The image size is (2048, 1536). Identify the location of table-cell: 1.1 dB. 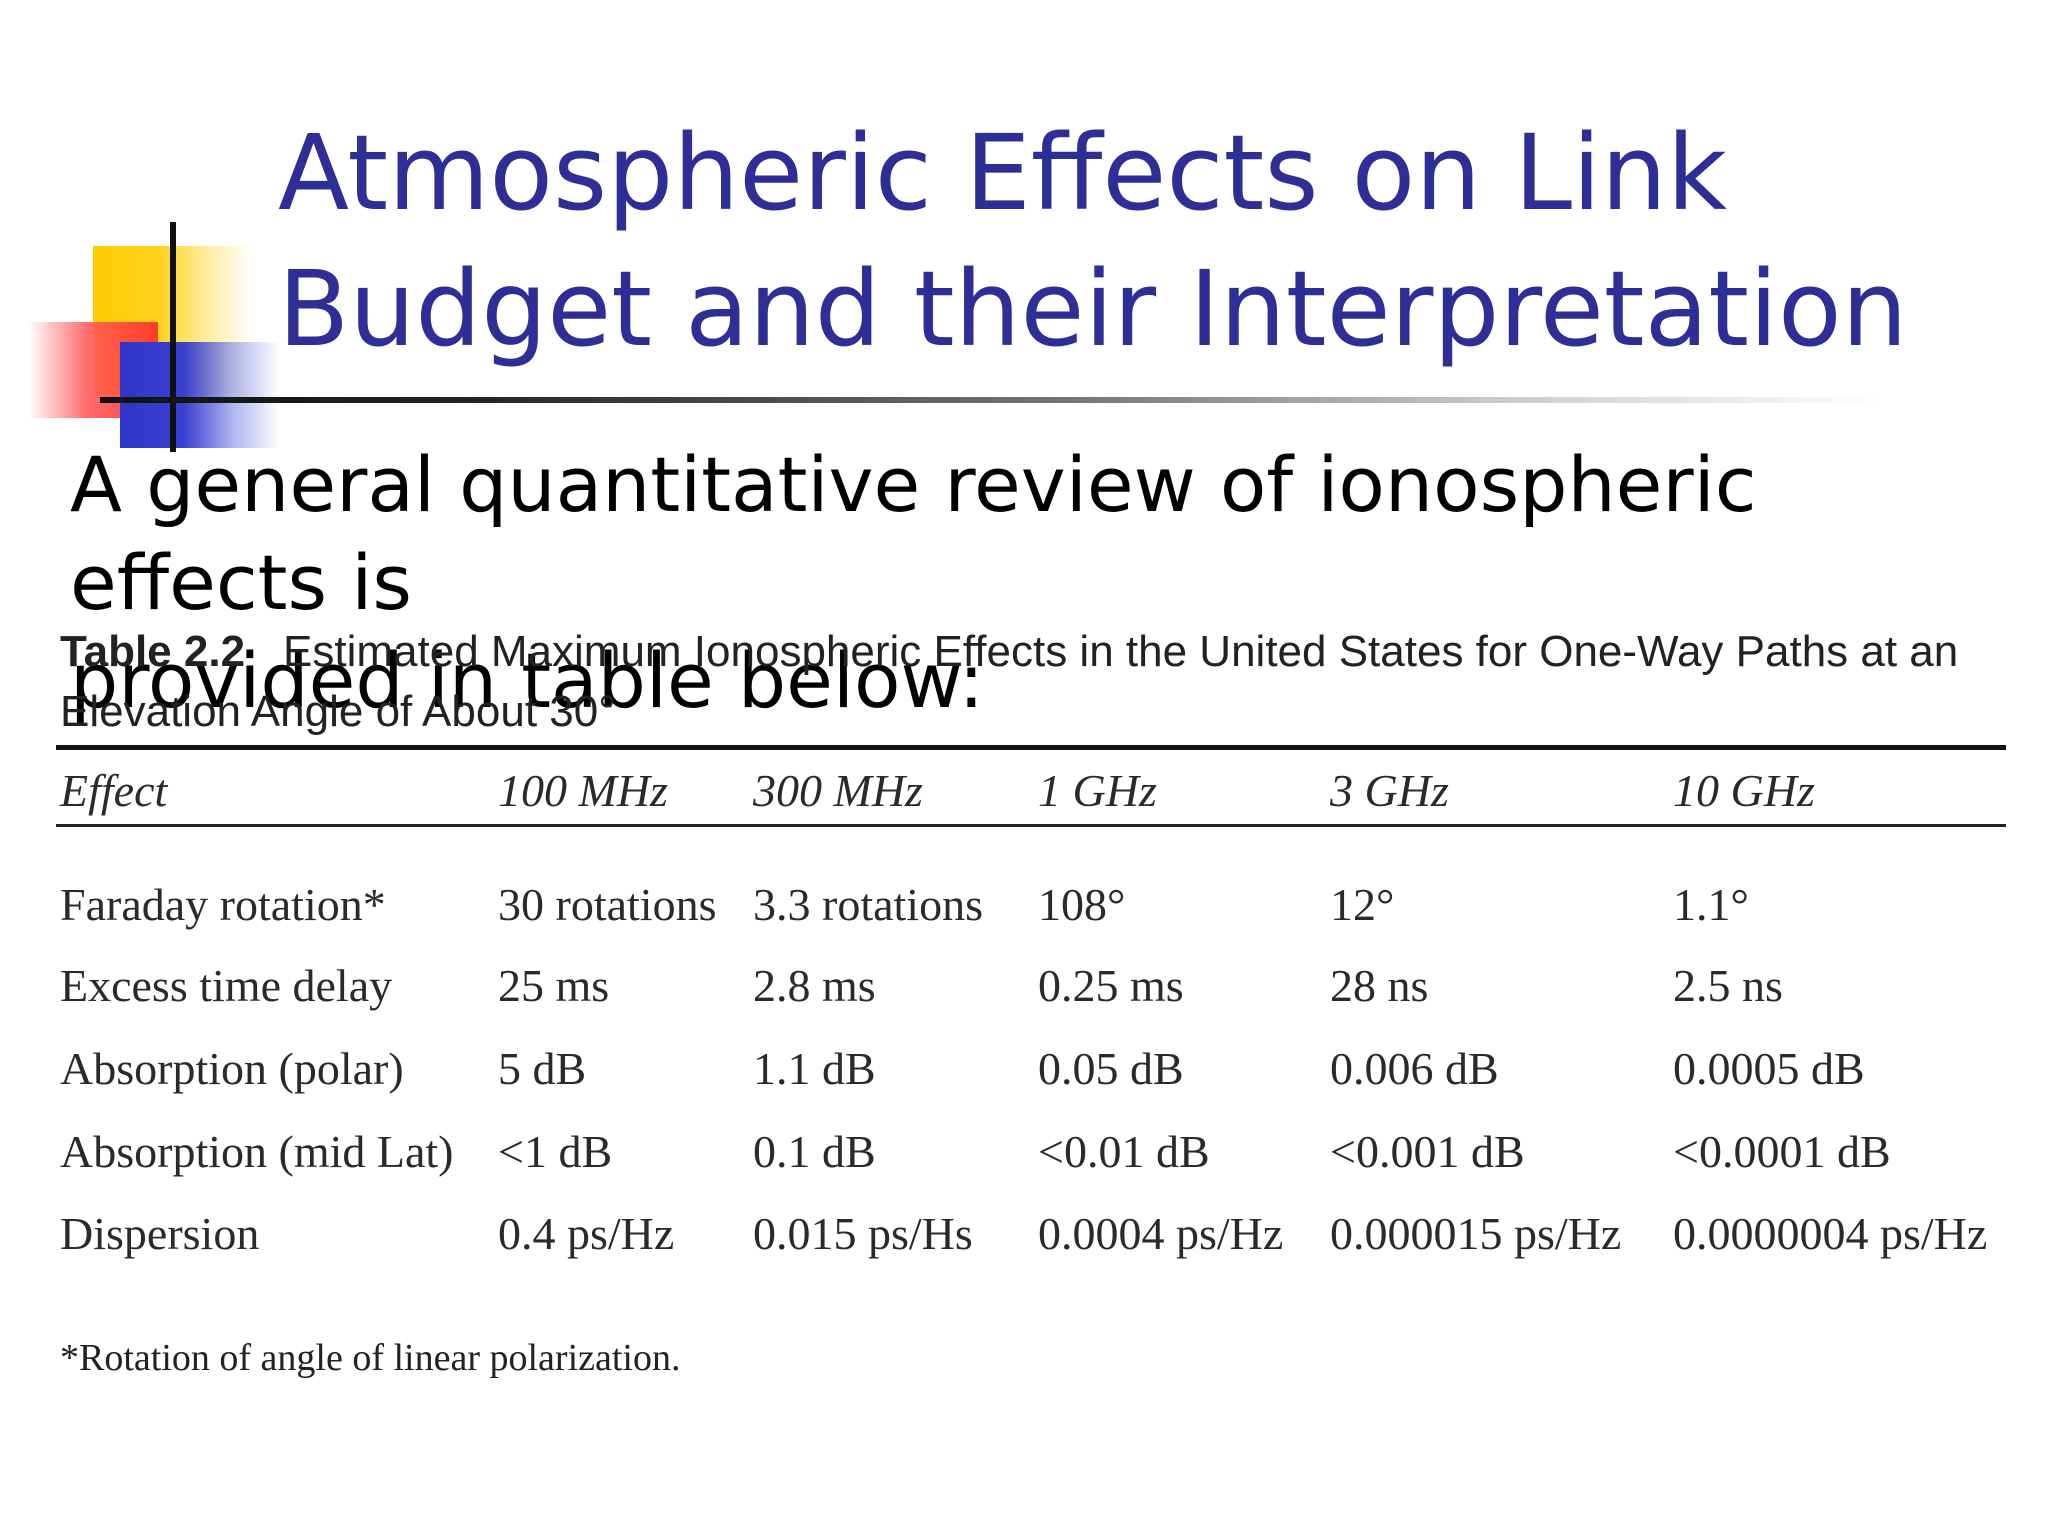
(814, 1068).